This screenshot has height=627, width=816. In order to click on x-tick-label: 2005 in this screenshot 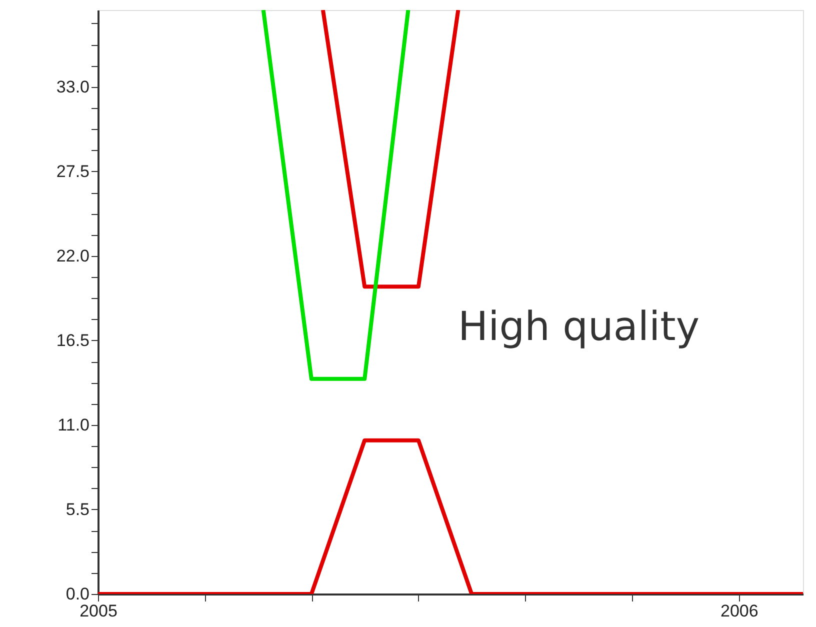, I will do `click(99, 611)`.